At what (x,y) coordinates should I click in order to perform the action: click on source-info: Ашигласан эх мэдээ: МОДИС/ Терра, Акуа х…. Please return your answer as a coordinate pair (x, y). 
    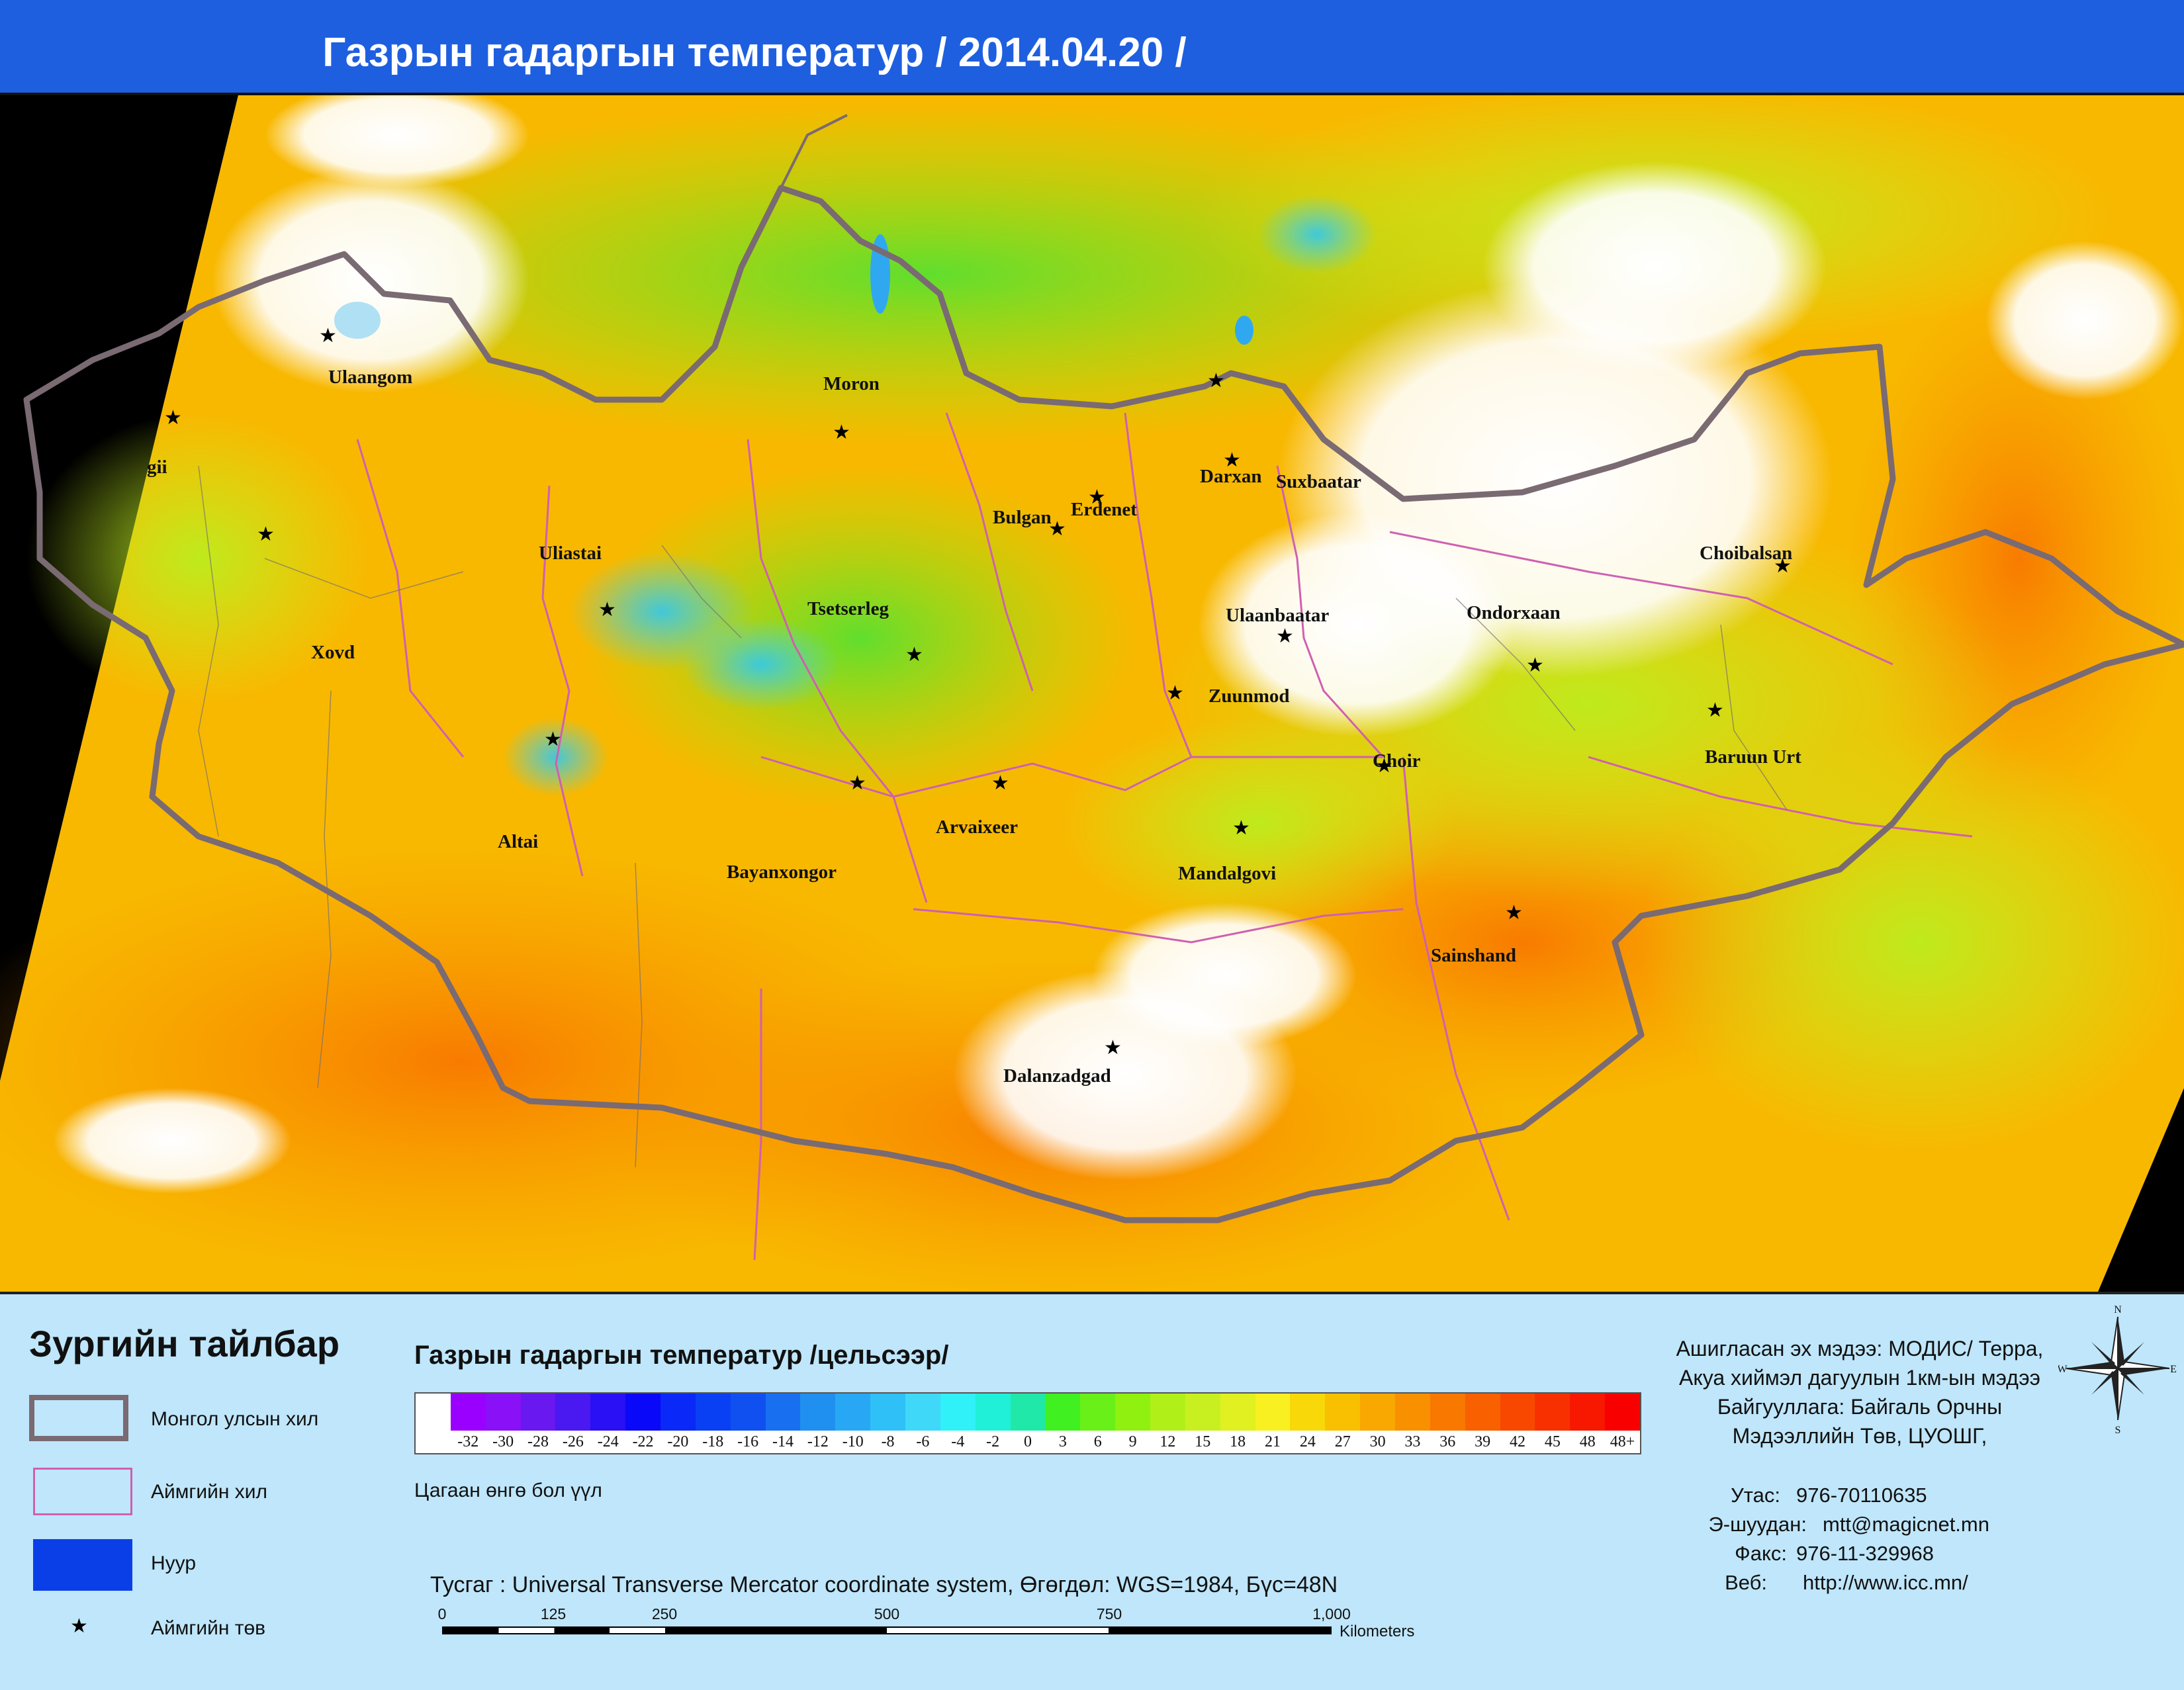
    Looking at the image, I should click on (1860, 1392).